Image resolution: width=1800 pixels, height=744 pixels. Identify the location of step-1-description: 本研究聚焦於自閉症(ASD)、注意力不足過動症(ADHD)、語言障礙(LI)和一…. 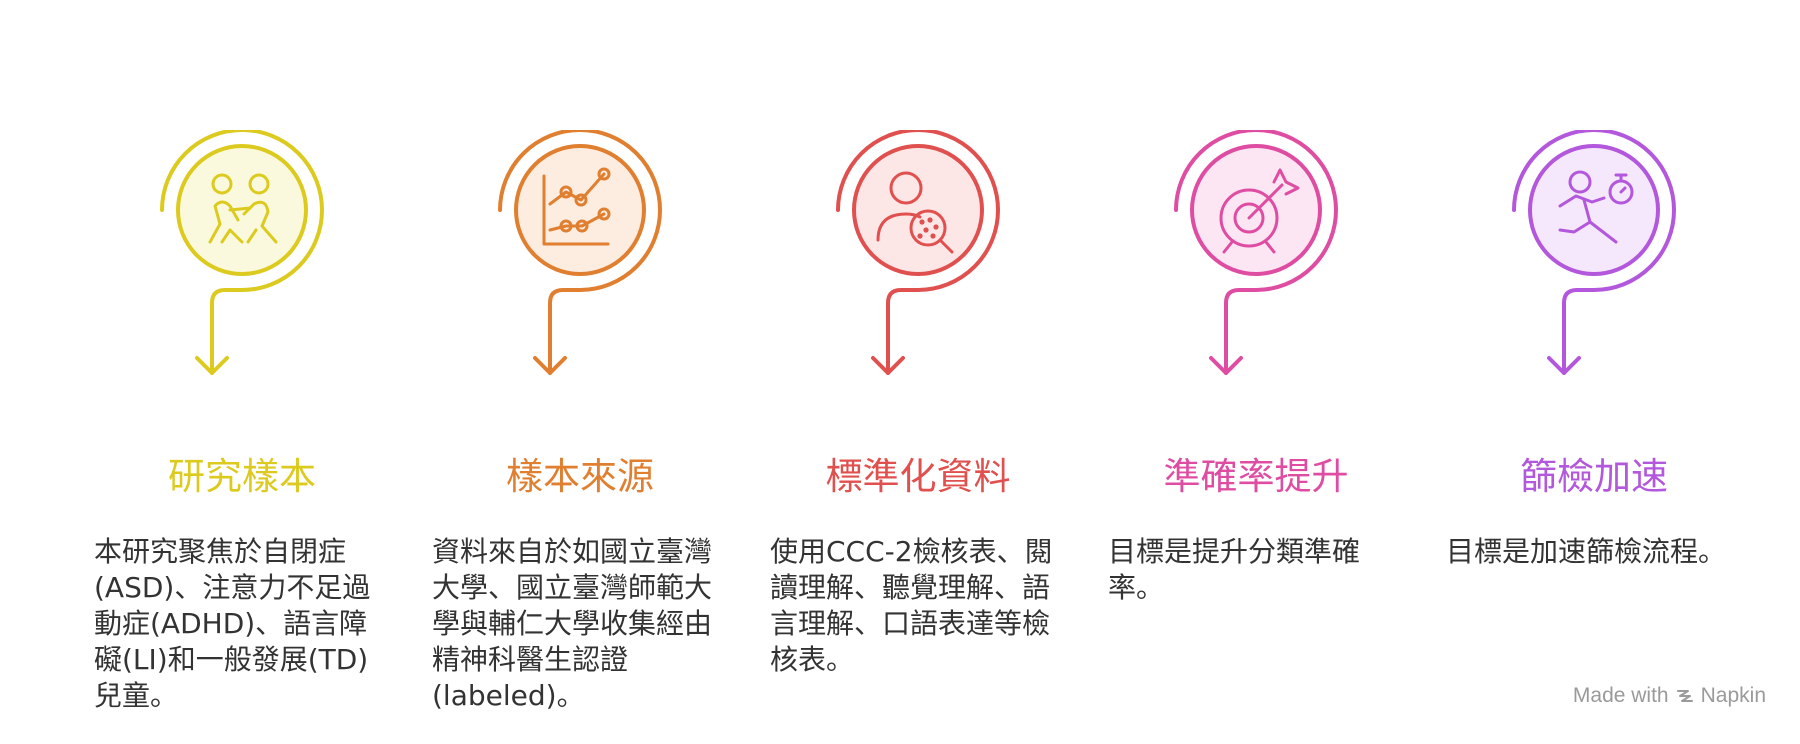
(232, 623).